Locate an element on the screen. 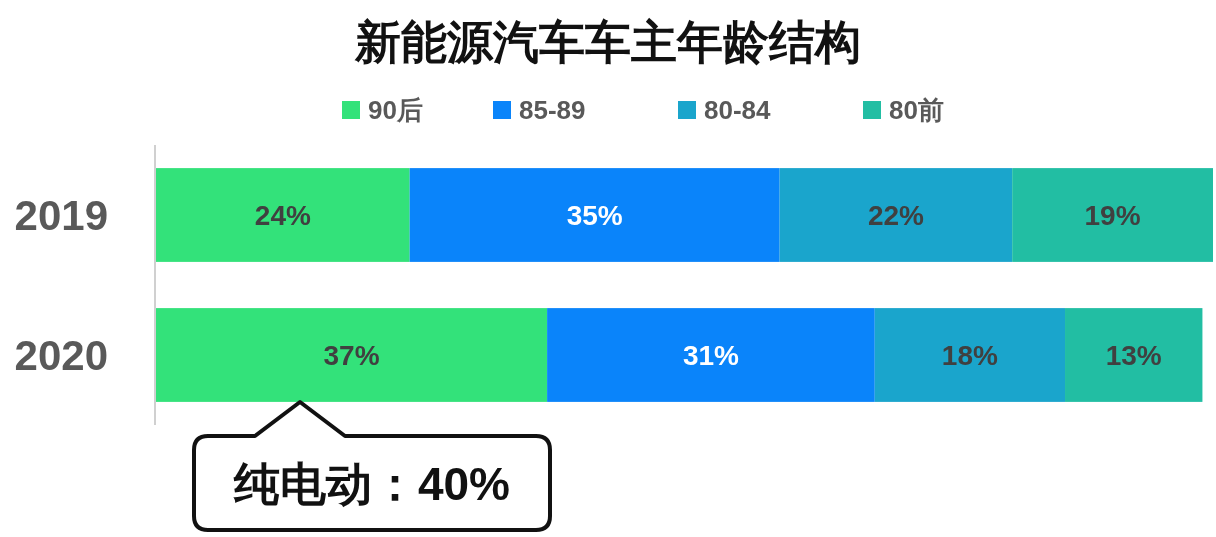 This screenshot has width=1216, height=537. data-label: 19% is located at coordinates (1112, 215).